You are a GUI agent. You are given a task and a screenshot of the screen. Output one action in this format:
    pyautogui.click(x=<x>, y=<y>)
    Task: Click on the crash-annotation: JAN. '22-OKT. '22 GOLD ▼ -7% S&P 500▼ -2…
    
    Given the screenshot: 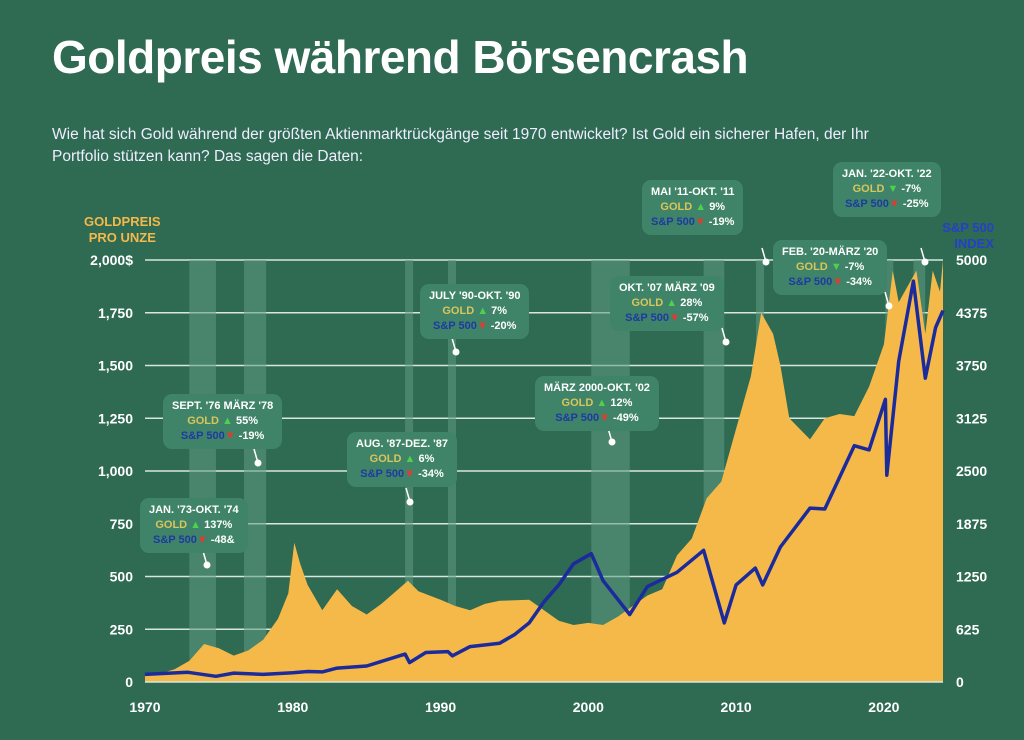 What is the action you would take?
    pyautogui.click(x=887, y=189)
    